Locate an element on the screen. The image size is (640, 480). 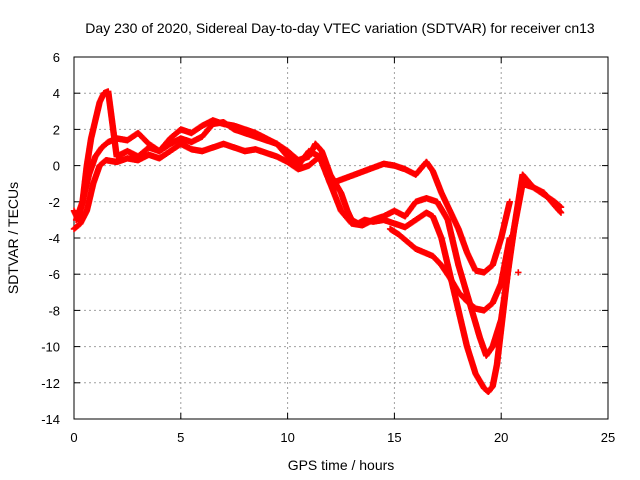
y-tick-label: -6 is located at coordinates (54, 274).